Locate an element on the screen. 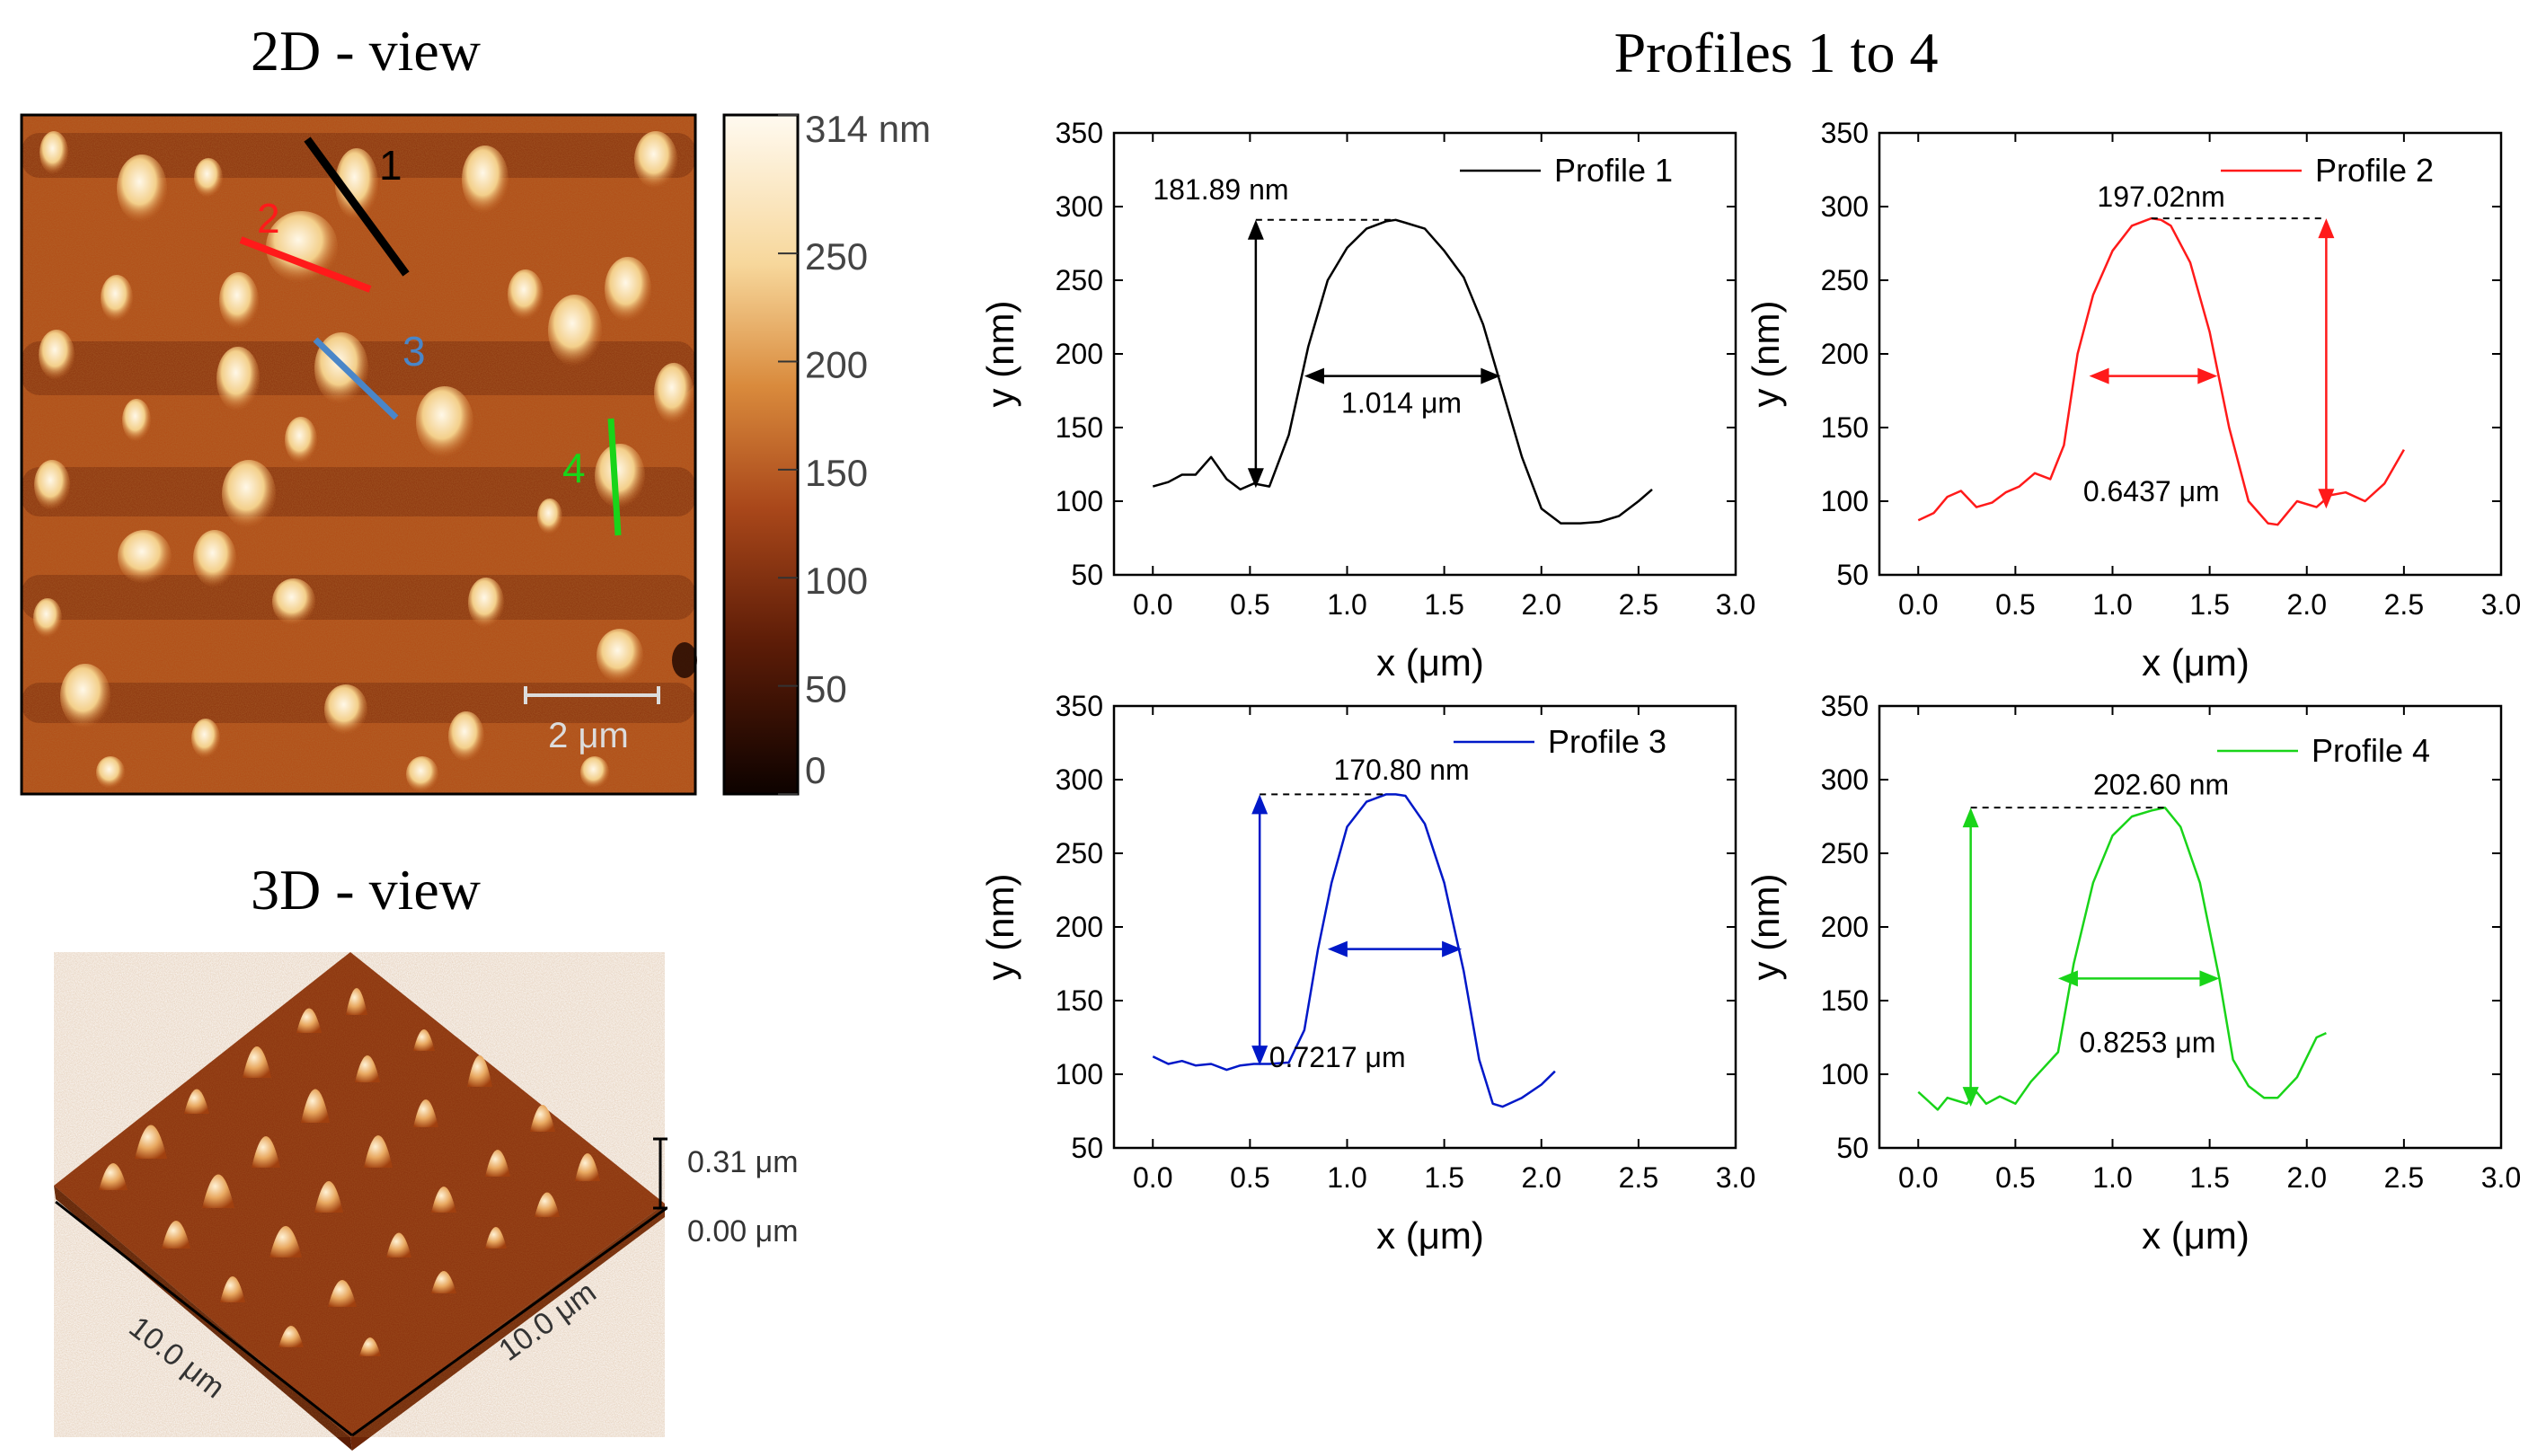 The height and width of the screenshot is (1456, 2537). scale-bar: 2 μm is located at coordinates (592, 720).